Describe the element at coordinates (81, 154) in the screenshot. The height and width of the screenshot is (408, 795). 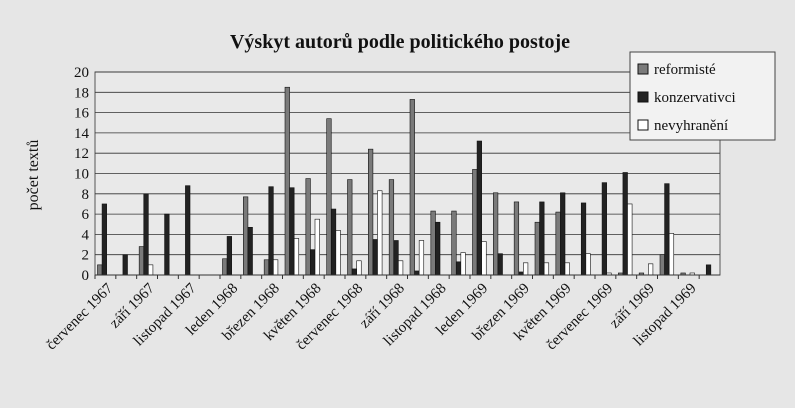
I see `y-tick-label: 12` at that location.